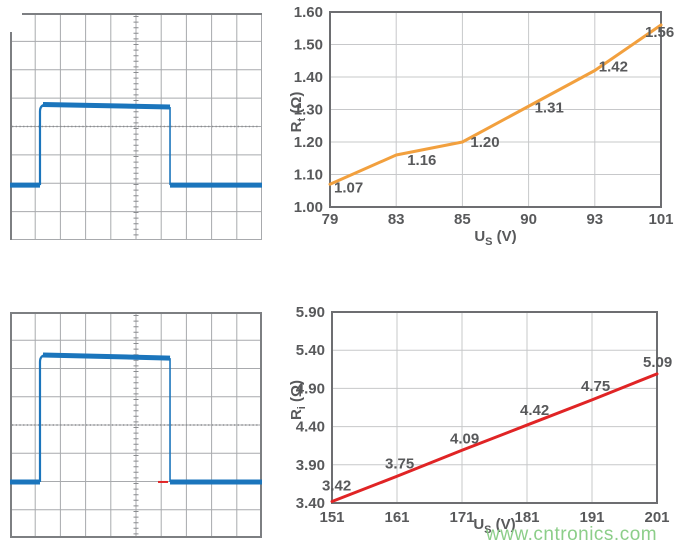  What do you see at coordinates (310, 465) in the screenshot?
I see `y-tick-label: 3.90` at bounding box center [310, 465].